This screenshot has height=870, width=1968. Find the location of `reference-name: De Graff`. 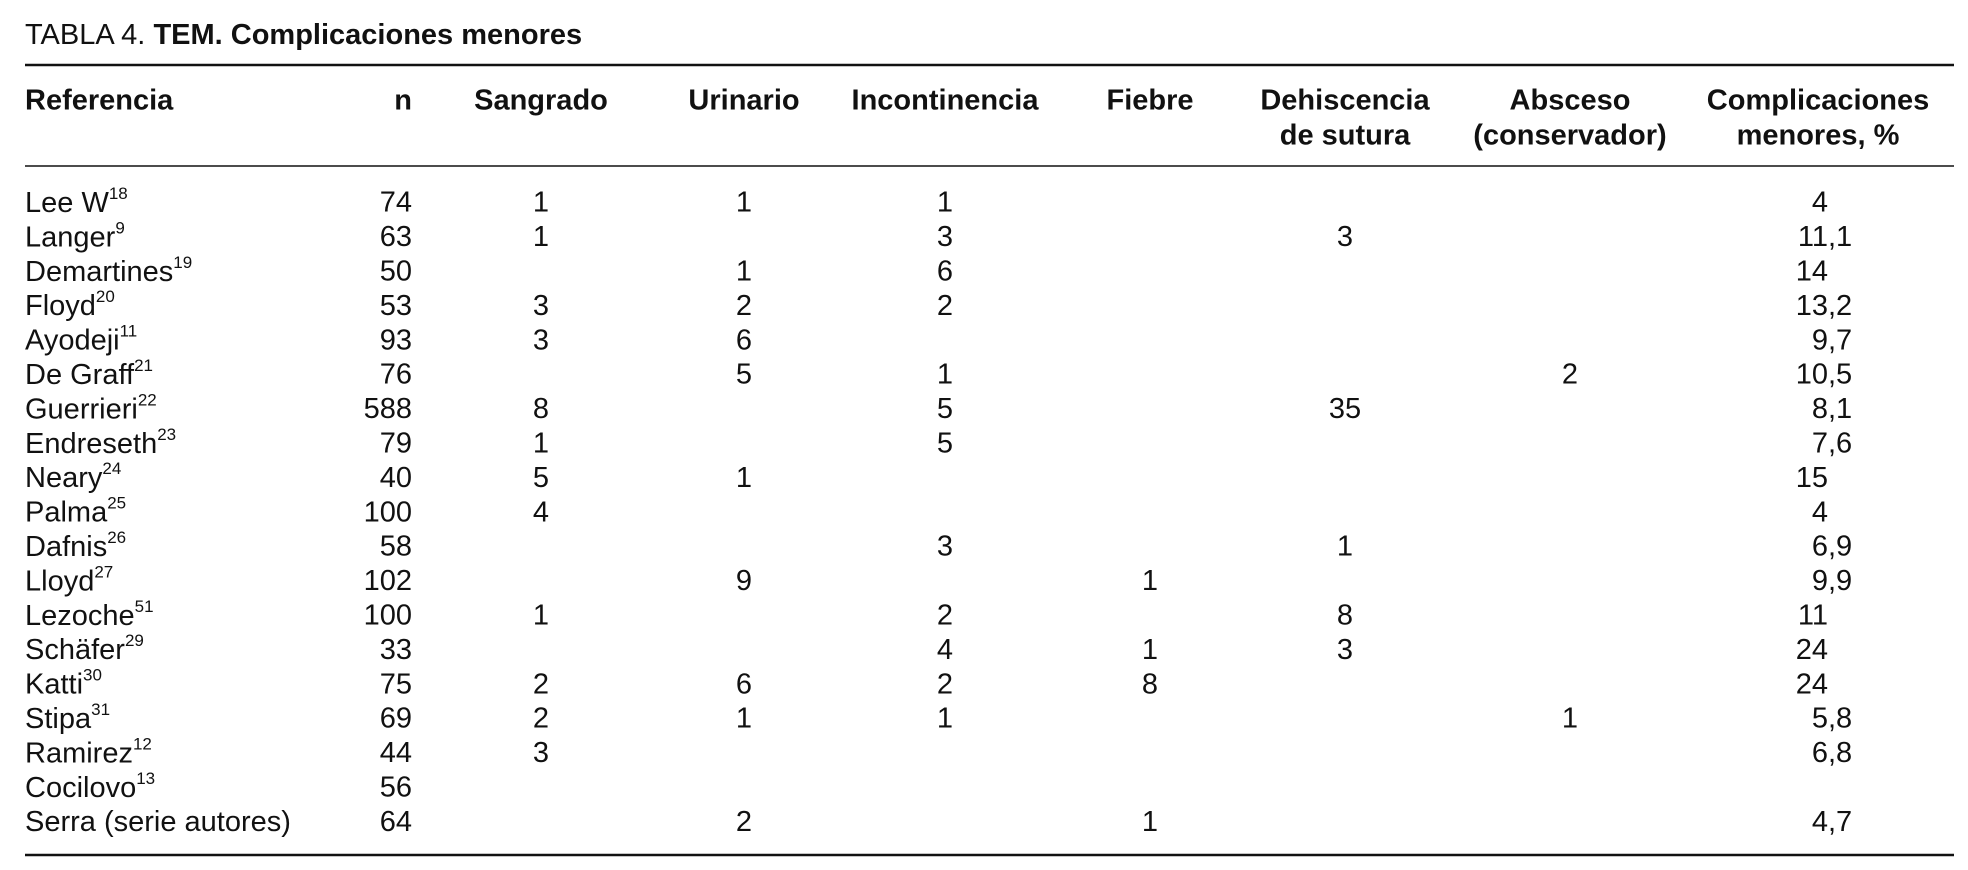

reference-name: De Graff is located at coordinates (80, 375).